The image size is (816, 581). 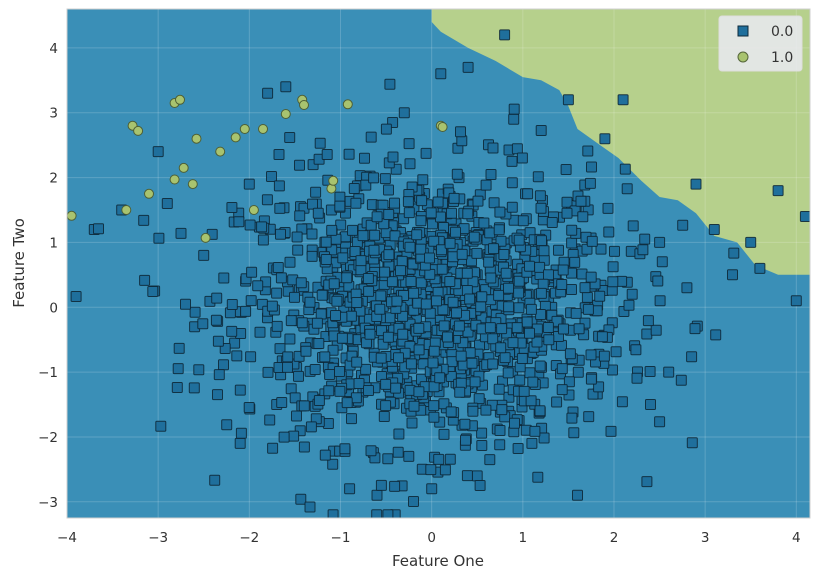 I want to click on x-axis-label: Feature One, so click(x=438, y=561).